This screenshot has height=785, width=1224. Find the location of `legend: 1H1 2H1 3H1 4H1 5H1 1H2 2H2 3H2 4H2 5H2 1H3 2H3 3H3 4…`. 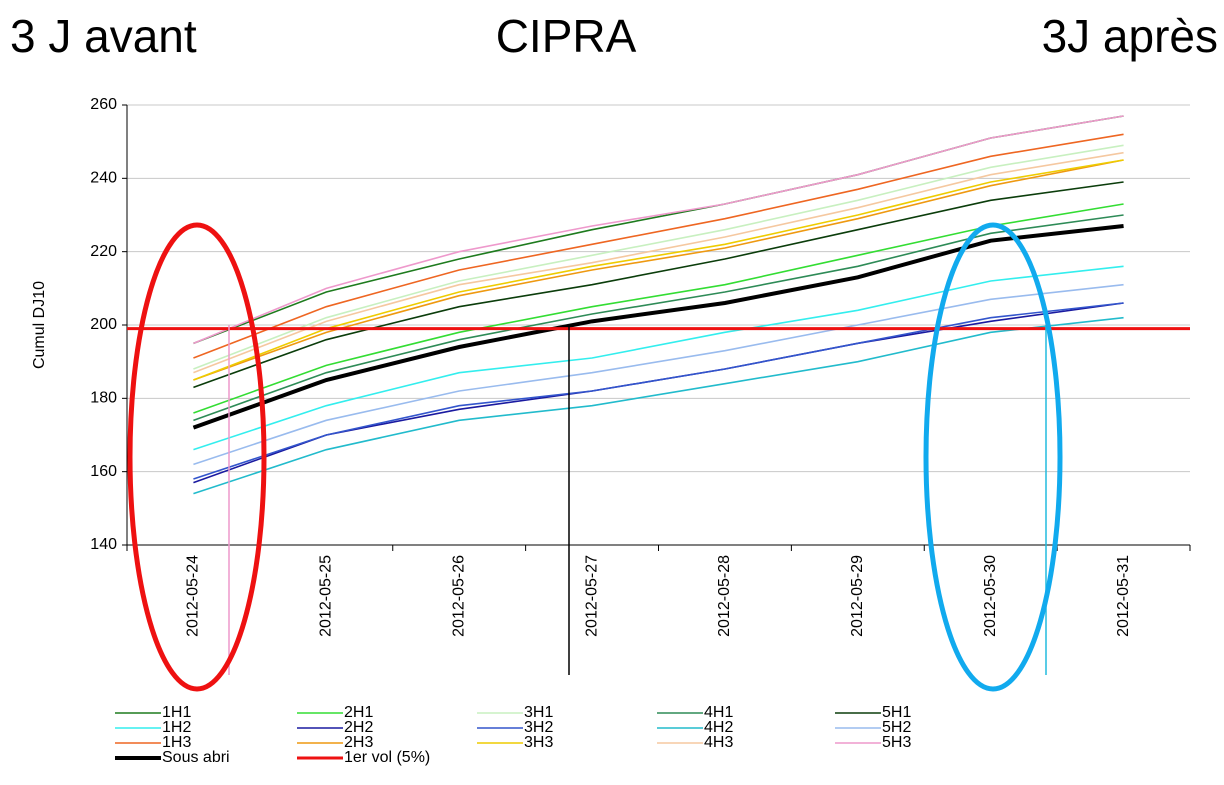

legend: 1H1 2H1 3H1 4H1 5H1 1H2 2H2 3H2 4H2 5H2 1H3 2H3 3H3 4… is located at coordinates (513, 735).